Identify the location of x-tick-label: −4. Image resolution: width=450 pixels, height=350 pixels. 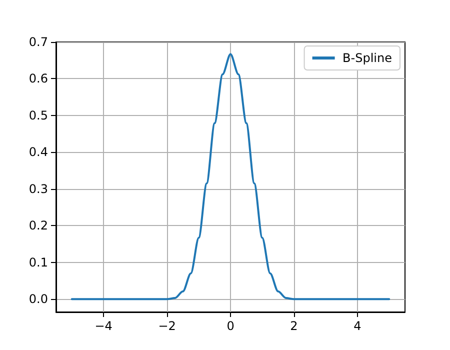
(103, 326).